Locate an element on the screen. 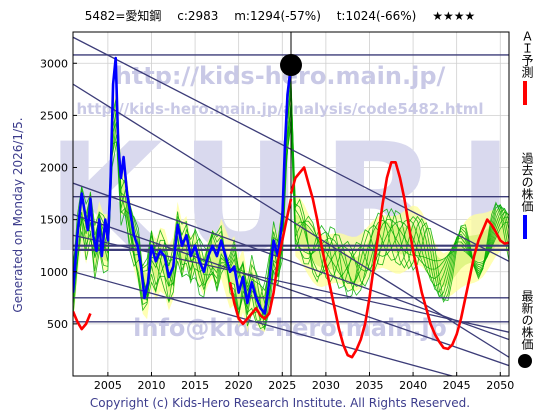  legend-item-past: 過去の株価 is located at coordinates (525, 195).